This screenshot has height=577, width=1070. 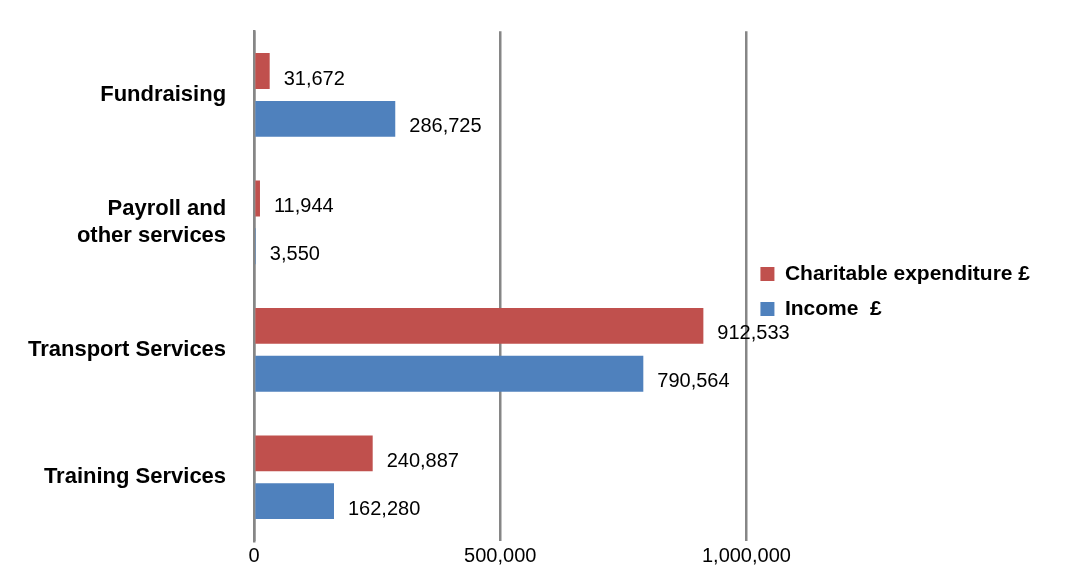 What do you see at coordinates (127, 348) in the screenshot?
I see `y-tick-label: Transport Services` at bounding box center [127, 348].